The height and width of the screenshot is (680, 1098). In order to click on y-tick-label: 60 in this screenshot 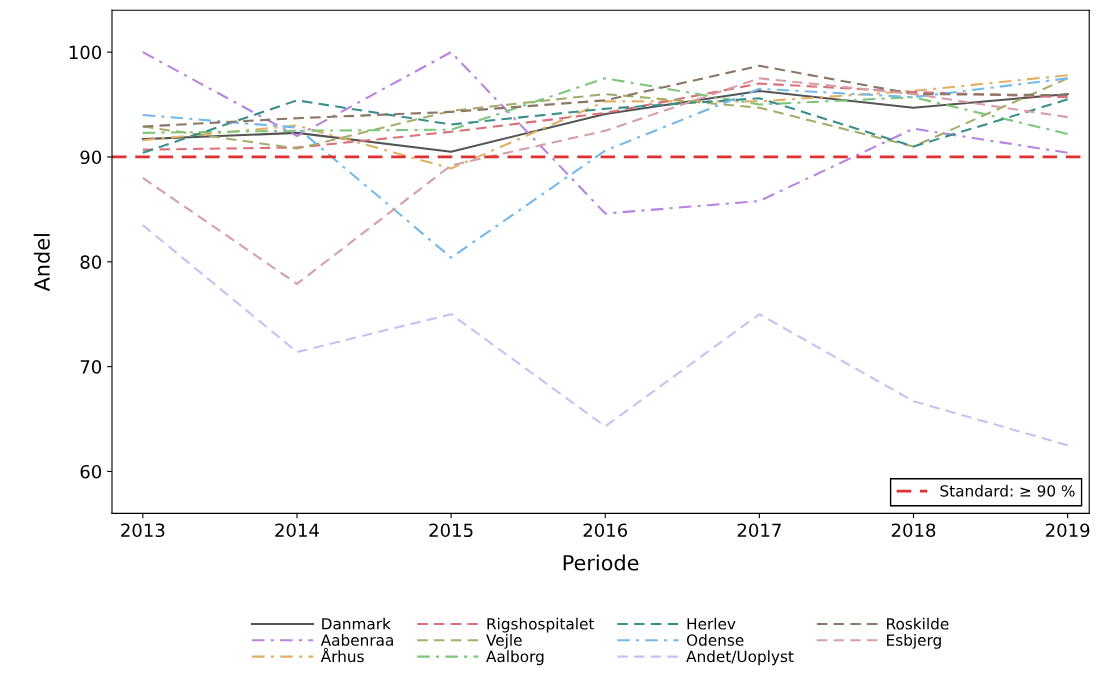, I will do `click(91, 471)`.